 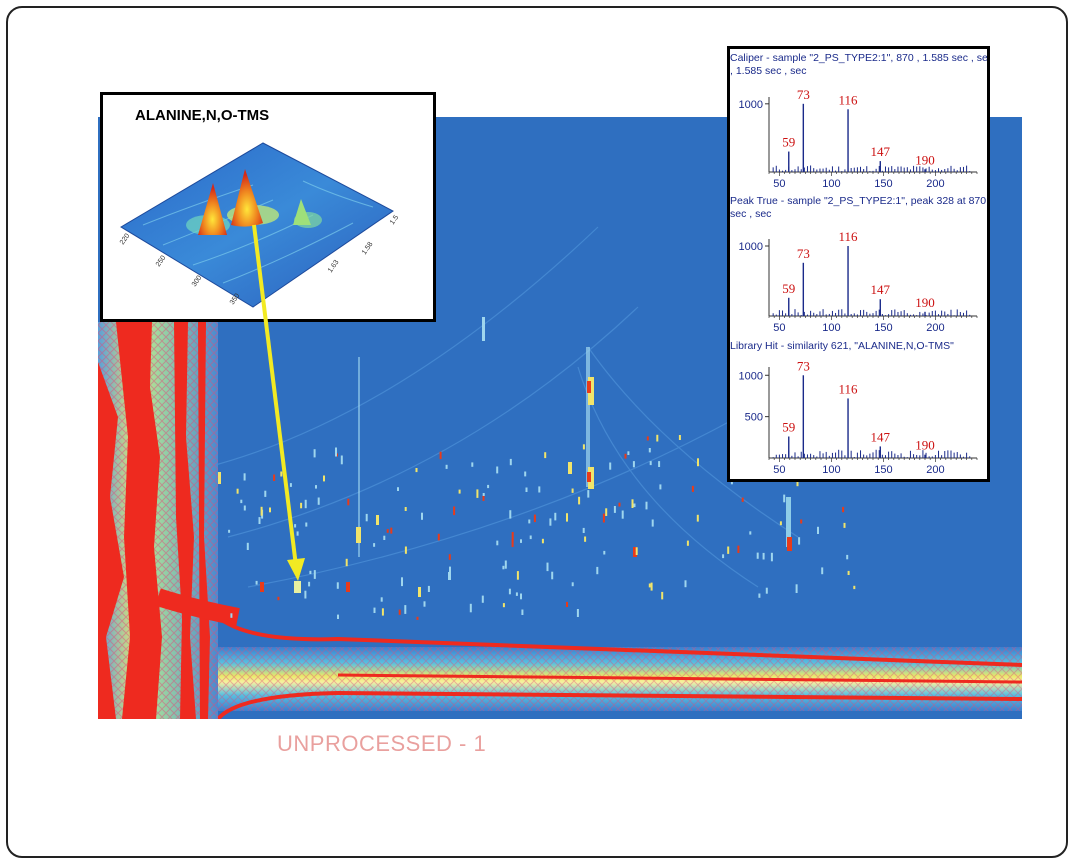 I want to click on surface-plot-inset: ALANINE,N,O-TMS 220 250 300 350 1.63, so click(x=268, y=207).